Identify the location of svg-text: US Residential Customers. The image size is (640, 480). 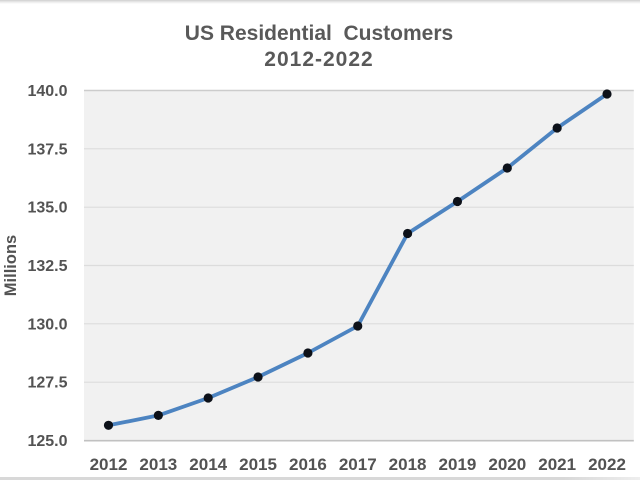
(319, 33).